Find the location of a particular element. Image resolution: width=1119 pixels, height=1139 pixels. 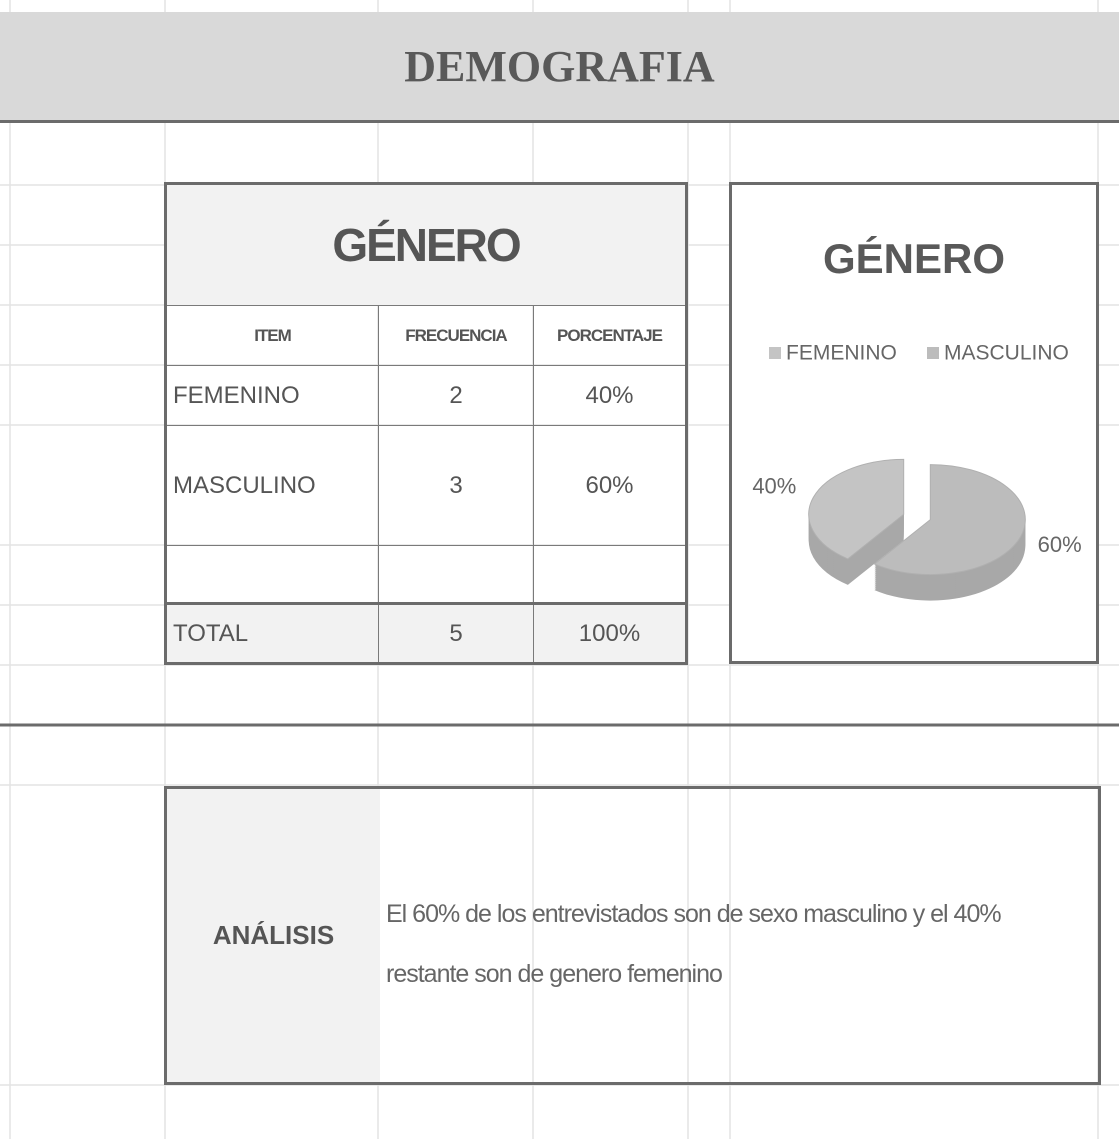

sheet-title: DEMOGRAFIA is located at coordinates (559, 67).